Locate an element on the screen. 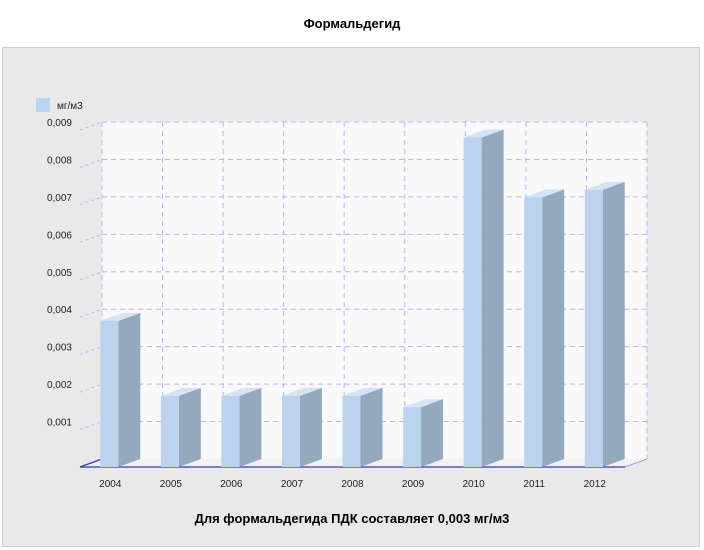  y-tick-label: 0,001 is located at coordinates (59, 423).